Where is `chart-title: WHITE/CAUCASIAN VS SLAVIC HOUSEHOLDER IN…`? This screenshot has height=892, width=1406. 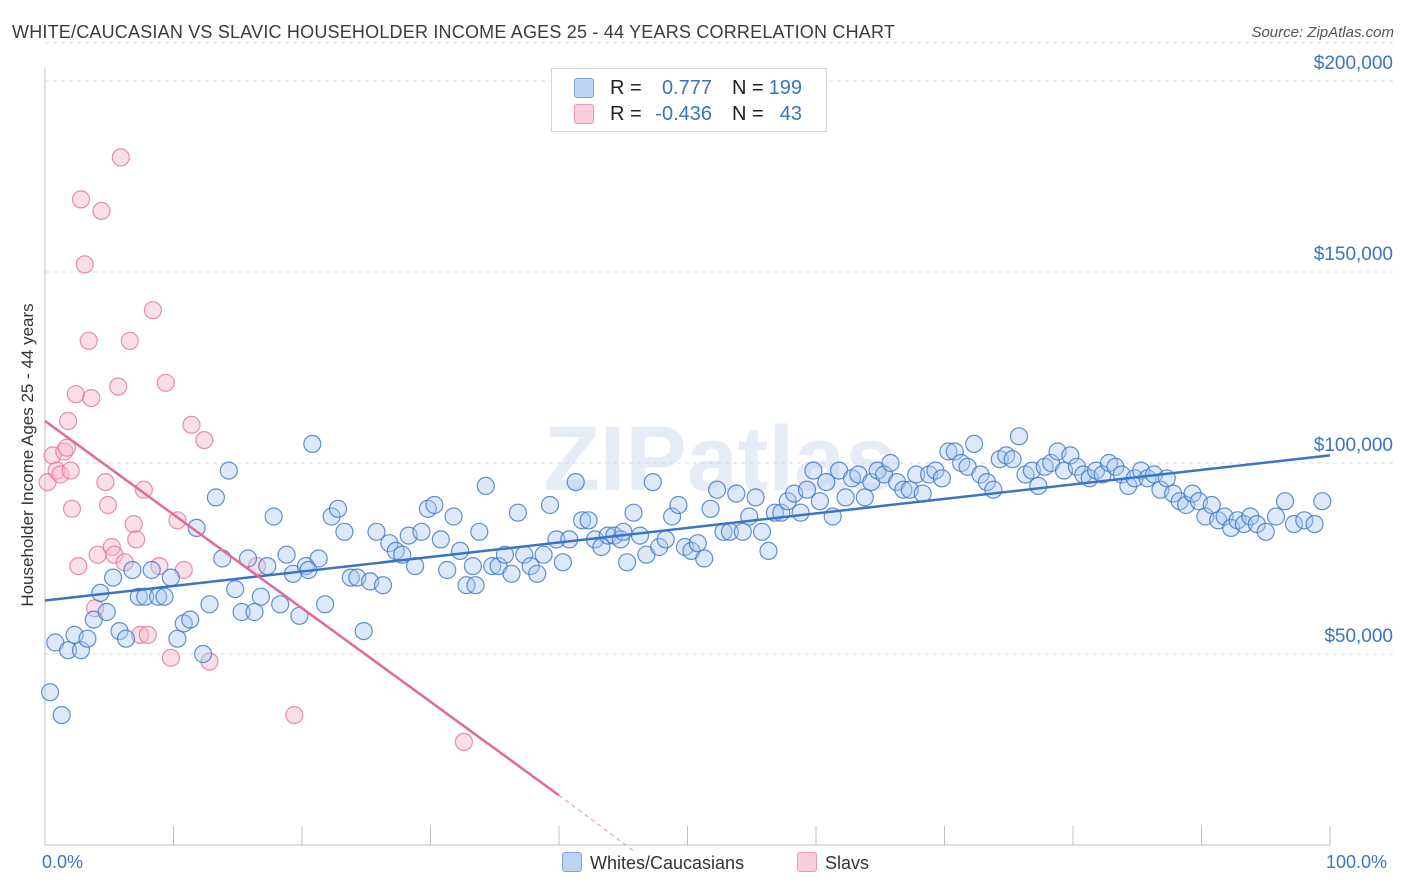 chart-title: WHITE/CAUCASIAN VS SLAVIC HOUSEHOLDER IN… is located at coordinates (454, 32).